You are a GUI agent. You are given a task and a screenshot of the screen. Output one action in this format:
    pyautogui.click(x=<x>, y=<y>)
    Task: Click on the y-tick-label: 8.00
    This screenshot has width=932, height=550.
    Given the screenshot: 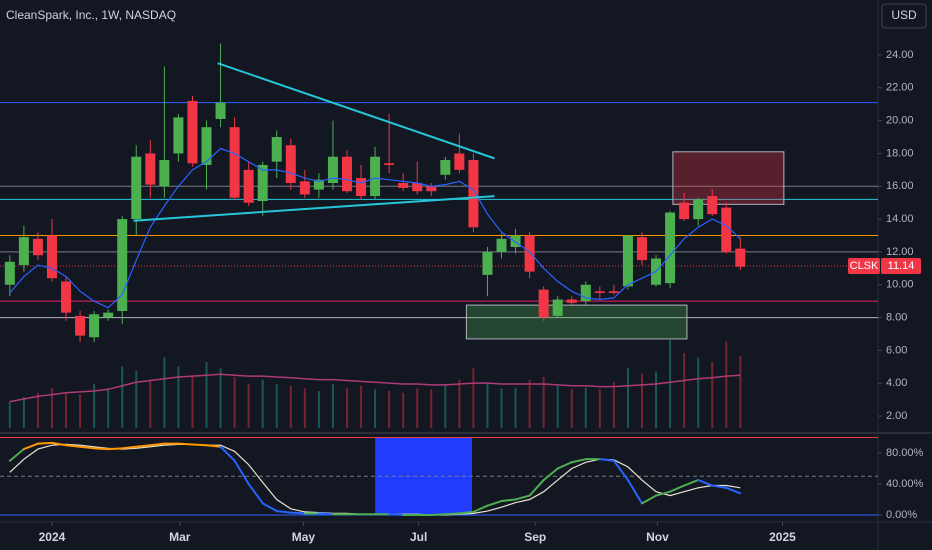 What is the action you would take?
    pyautogui.click(x=896, y=317)
    